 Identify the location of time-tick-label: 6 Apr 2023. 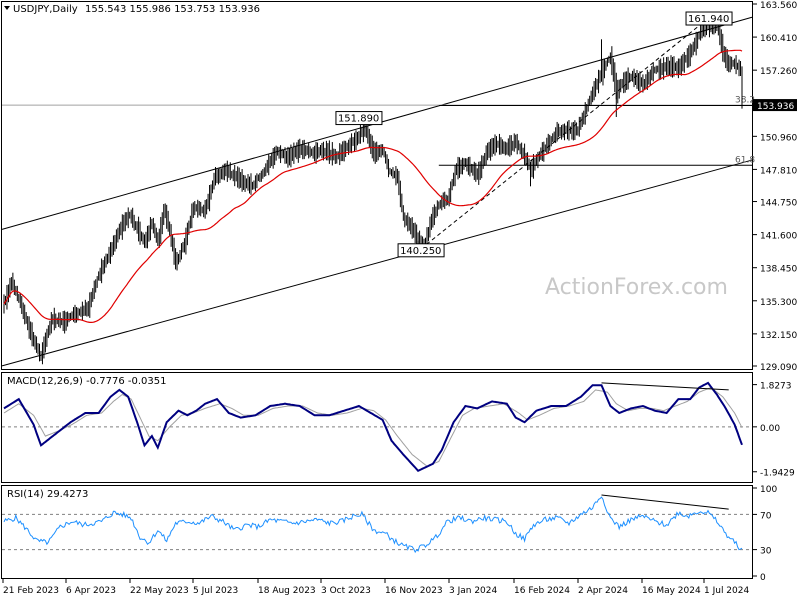
(91, 591).